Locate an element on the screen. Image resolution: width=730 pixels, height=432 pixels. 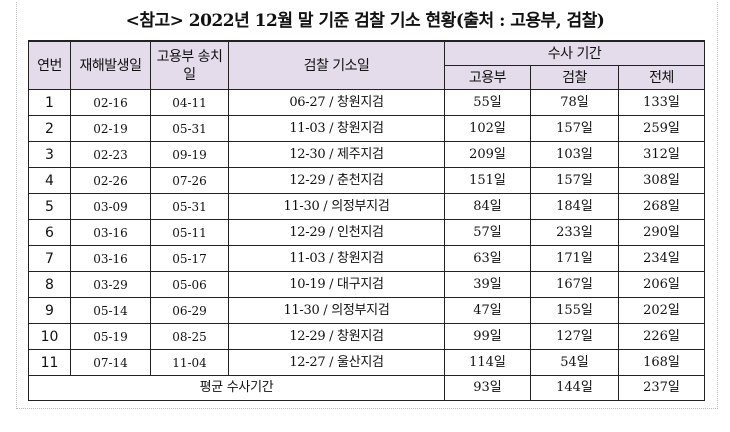
cell-prosecution-days: 127일 is located at coordinates (574, 336).